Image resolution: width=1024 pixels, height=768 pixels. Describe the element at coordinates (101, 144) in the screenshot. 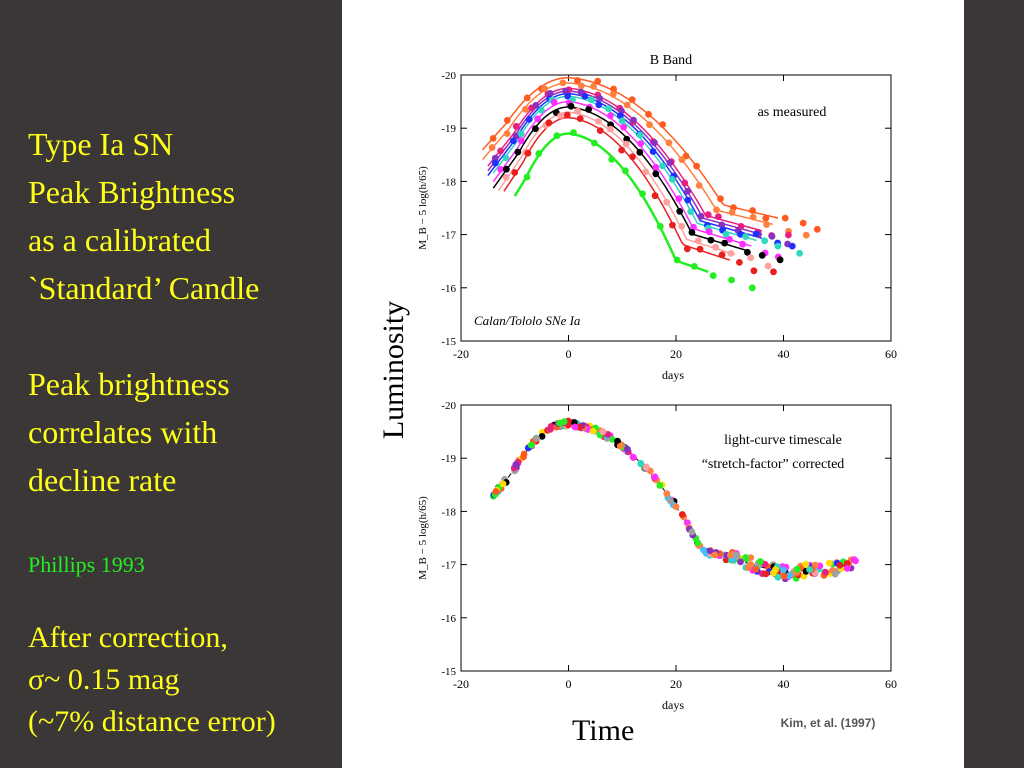

I see `title-line-1: Type Ia SN` at that location.